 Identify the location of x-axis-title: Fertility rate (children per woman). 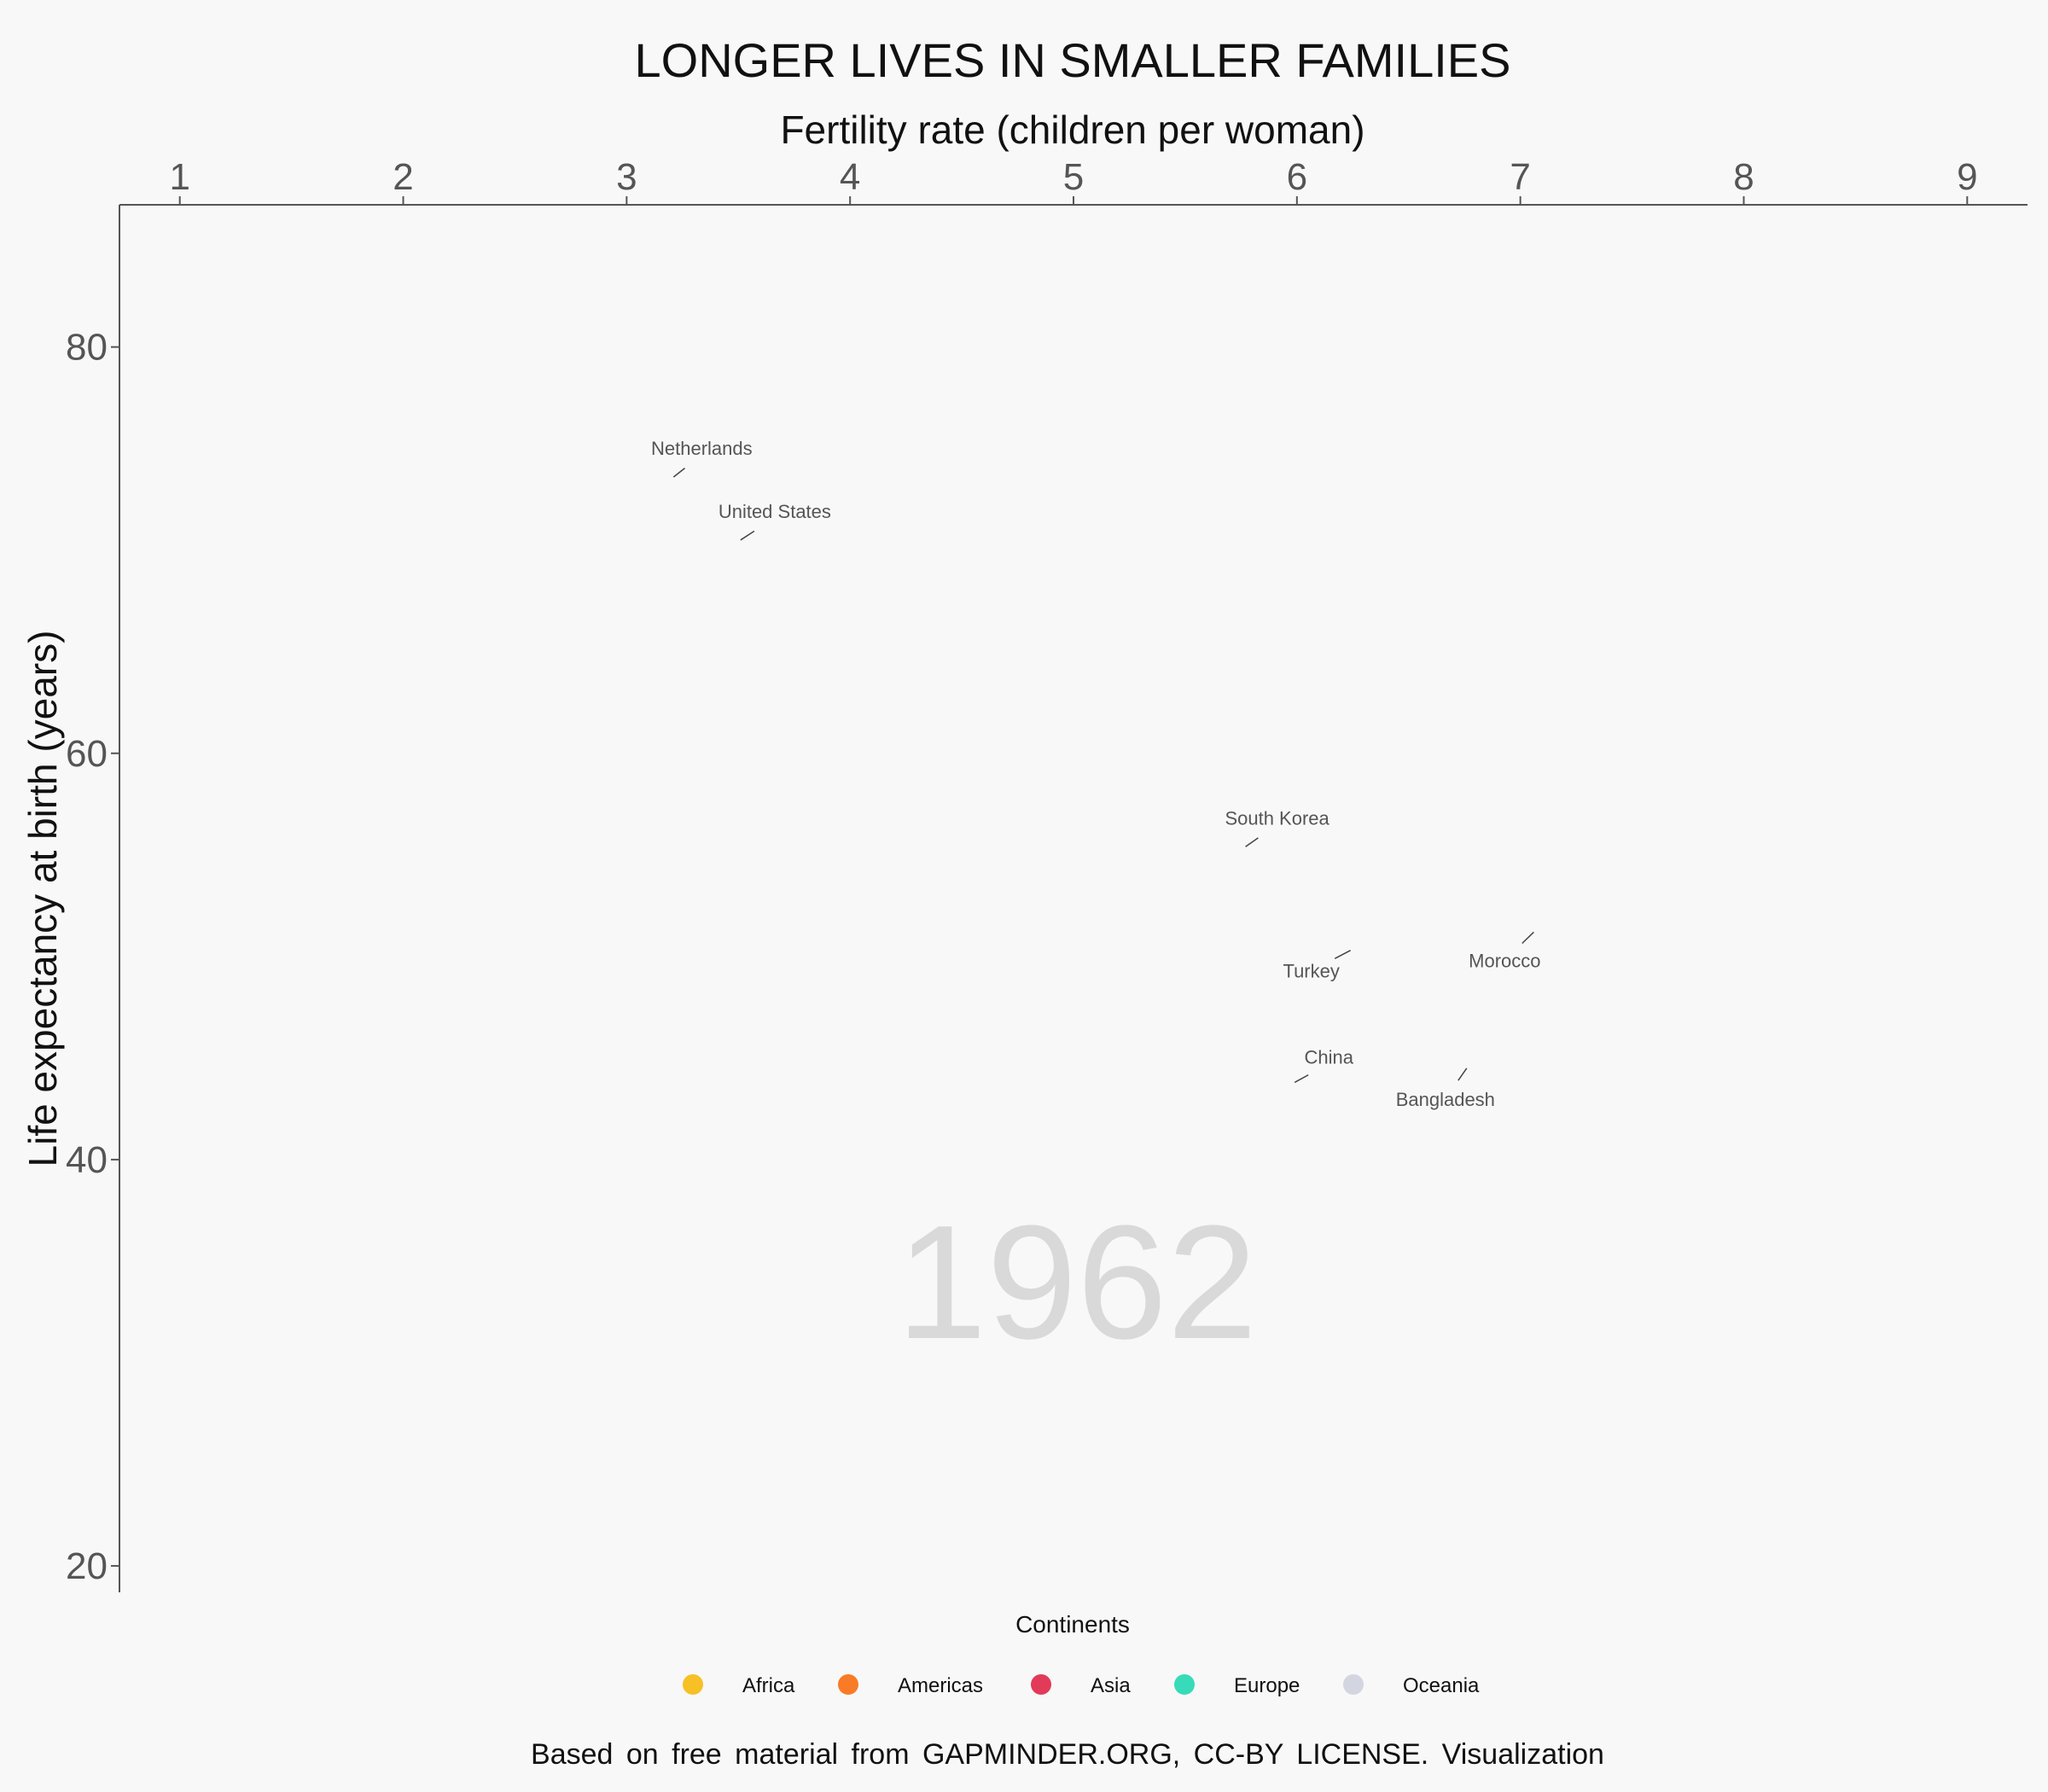
(1072, 130).